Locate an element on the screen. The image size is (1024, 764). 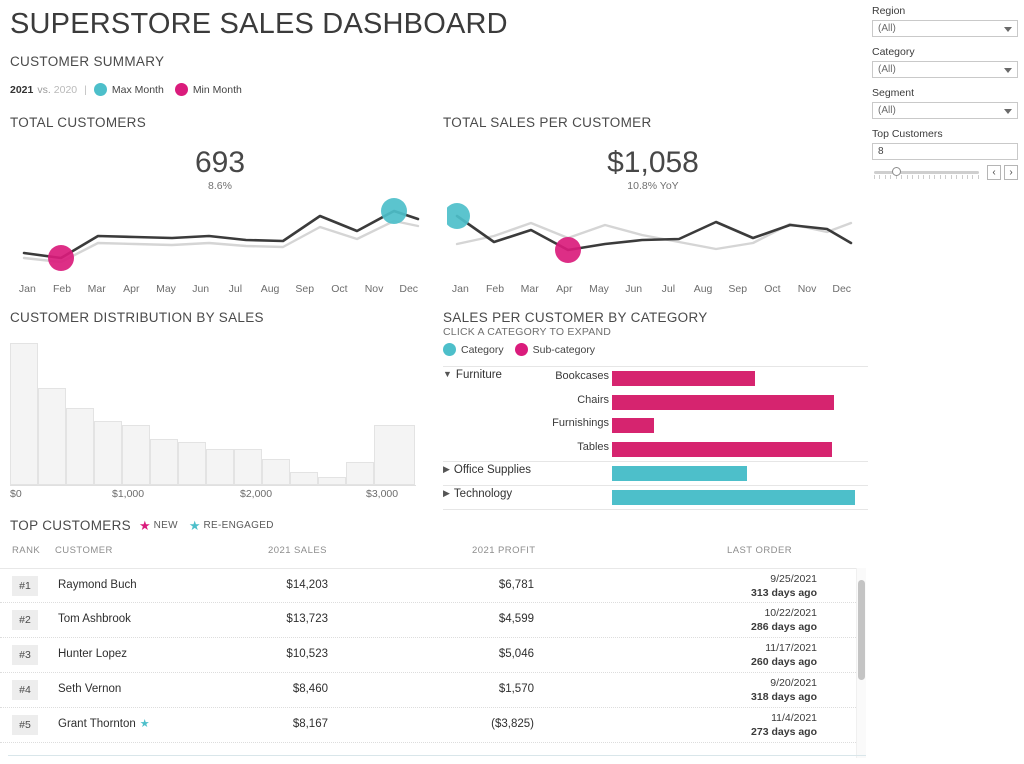
subcategory-bar-chairs is located at coordinates (723, 402).